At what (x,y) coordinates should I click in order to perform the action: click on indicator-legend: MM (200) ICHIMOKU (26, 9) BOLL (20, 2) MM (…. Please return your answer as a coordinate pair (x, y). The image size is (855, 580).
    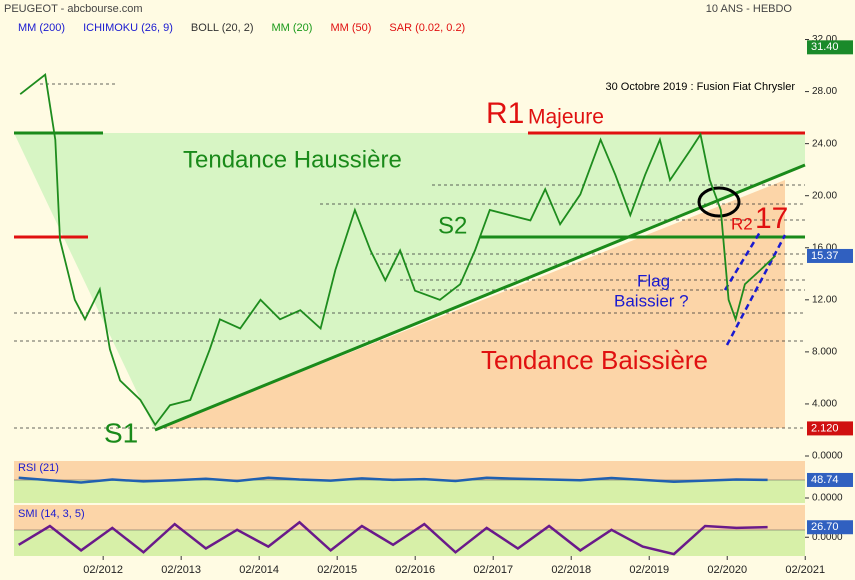
    Looking at the image, I should click on (241, 28).